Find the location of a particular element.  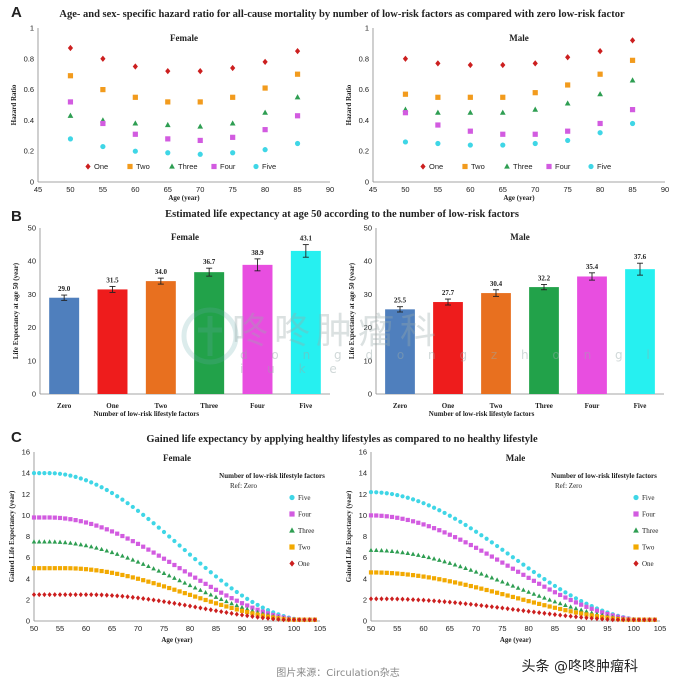

a-point-three is located at coordinates (600, 94).